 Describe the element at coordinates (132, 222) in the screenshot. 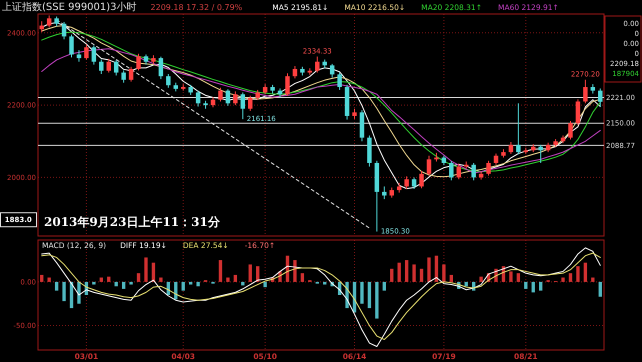

I see `annotation: 2013年9月23日上午11：31分` at that location.